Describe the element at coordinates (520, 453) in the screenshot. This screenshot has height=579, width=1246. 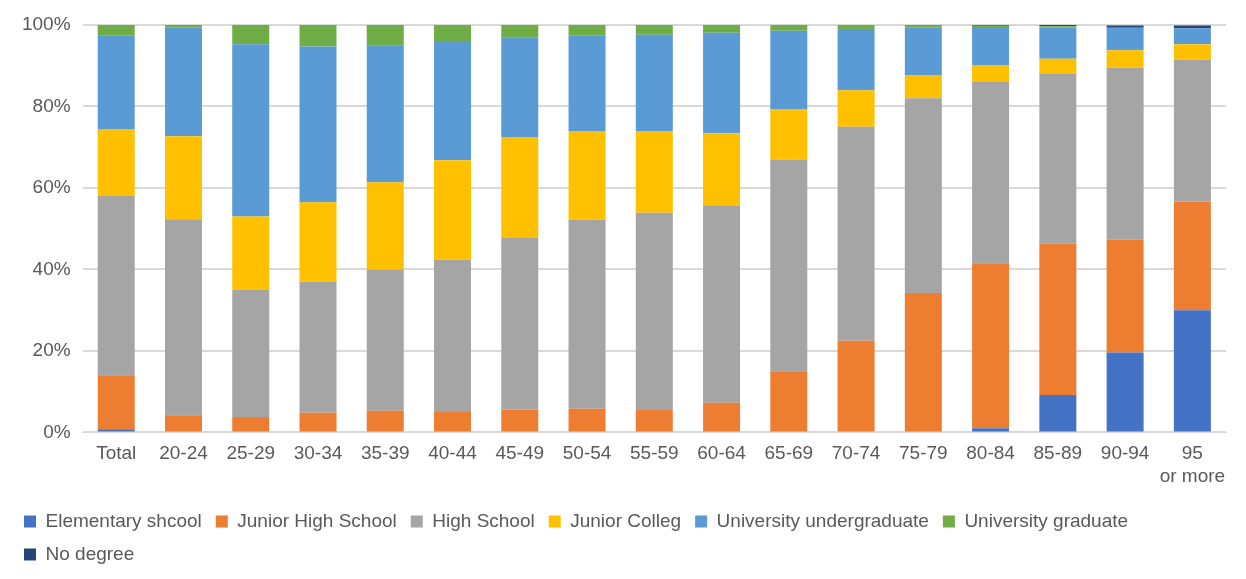
I see `x-tick-label: 45-49` at that location.